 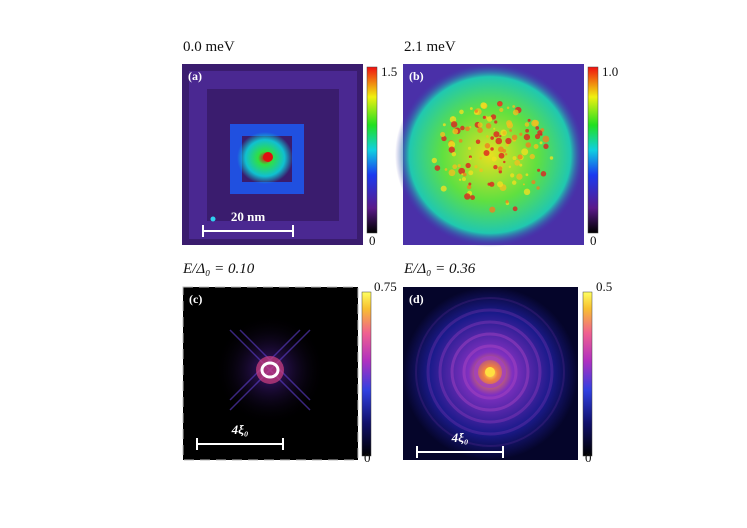 What do you see at coordinates (389, 71) in the screenshot?
I see `colorbar-max: 1.5` at bounding box center [389, 71].